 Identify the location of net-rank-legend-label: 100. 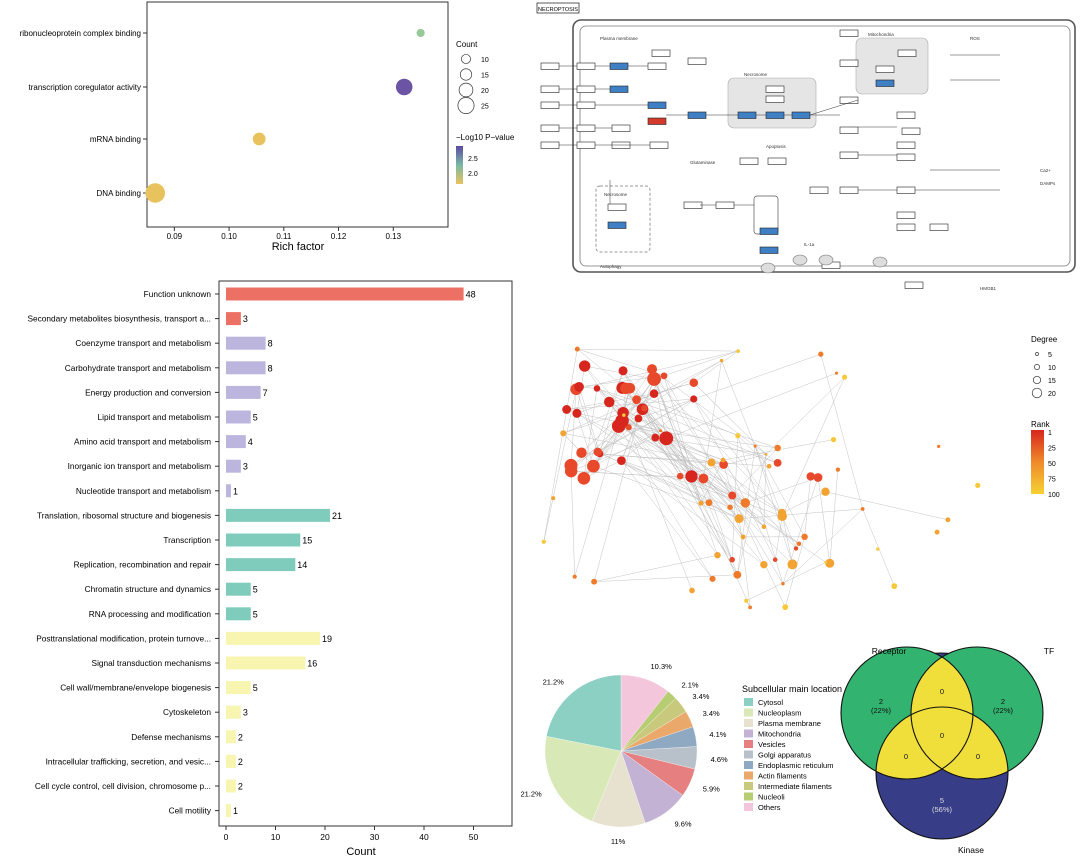
(1054, 495).